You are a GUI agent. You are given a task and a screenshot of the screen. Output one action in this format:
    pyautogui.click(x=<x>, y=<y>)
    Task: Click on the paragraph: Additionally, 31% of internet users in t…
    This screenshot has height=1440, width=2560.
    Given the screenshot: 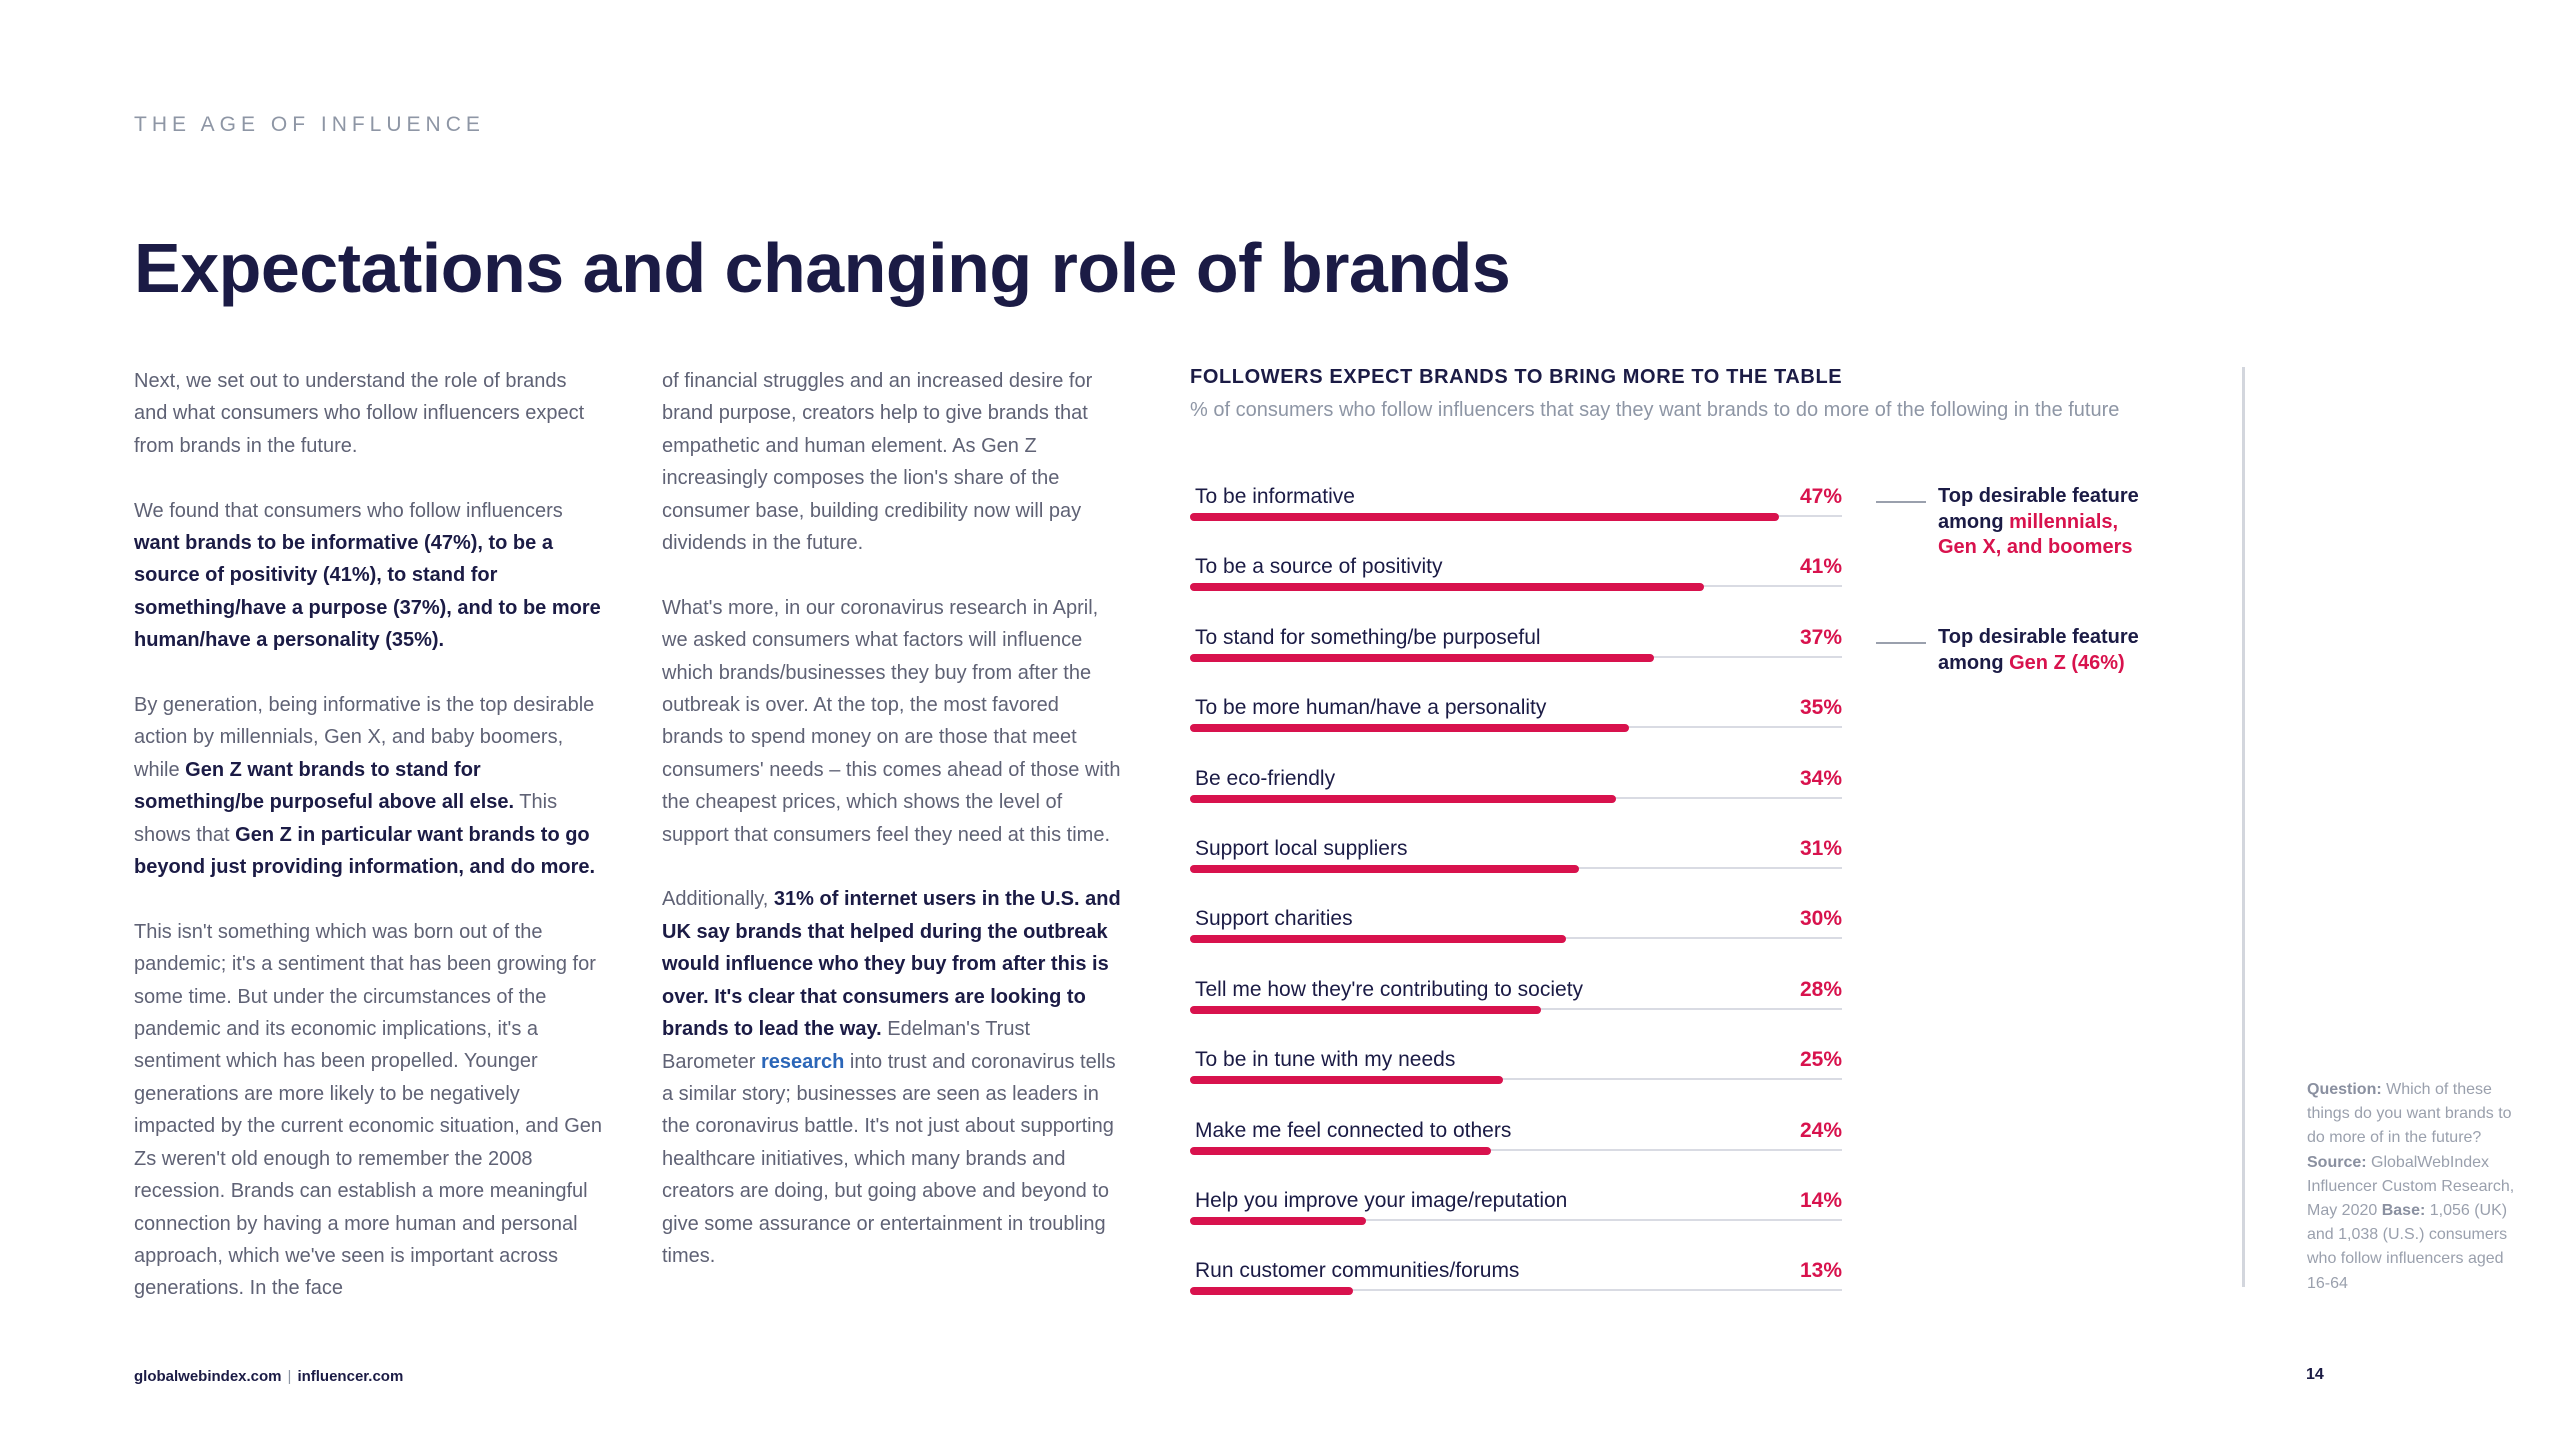 What is the action you would take?
    pyautogui.click(x=891, y=1077)
    